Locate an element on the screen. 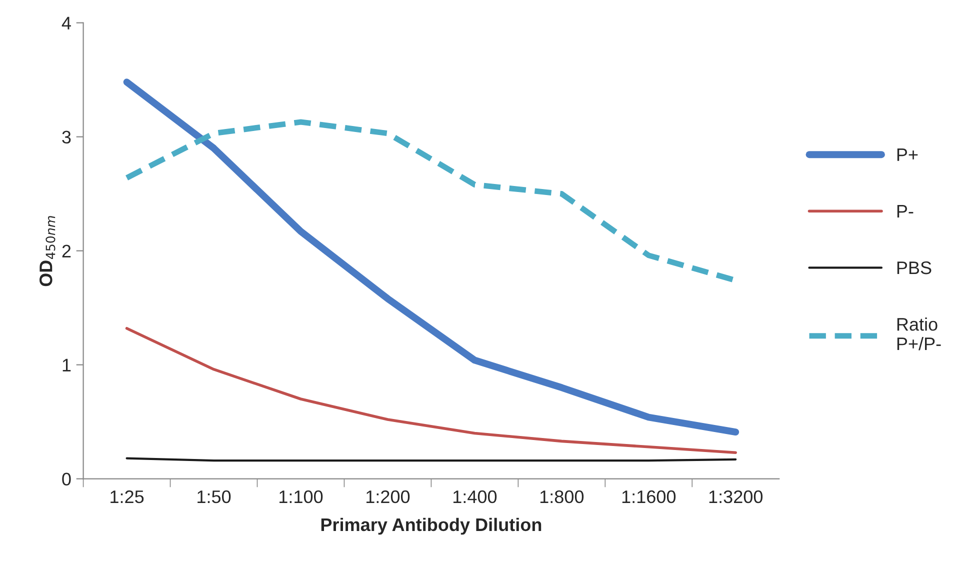  y-tick-label: 3 is located at coordinates (66, 137).